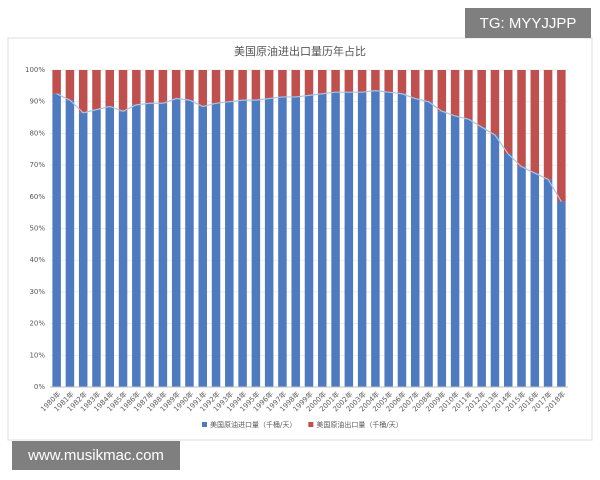  What do you see at coordinates (359, 424) in the screenshot?
I see `legend-label: 美国原油出口量（千桶/天）` at bounding box center [359, 424].